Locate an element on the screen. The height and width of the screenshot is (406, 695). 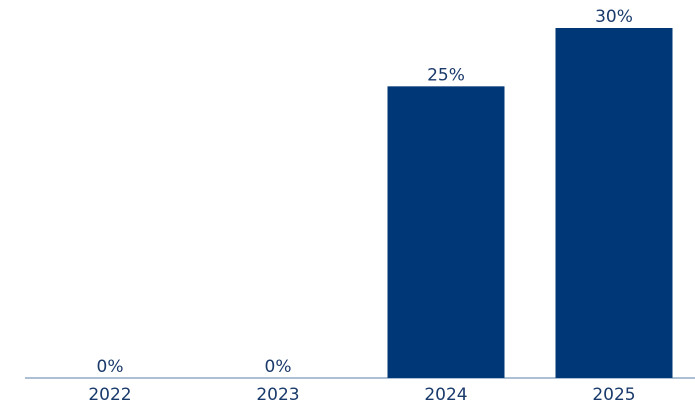
x-tick-label: 2023 is located at coordinates (277, 395).